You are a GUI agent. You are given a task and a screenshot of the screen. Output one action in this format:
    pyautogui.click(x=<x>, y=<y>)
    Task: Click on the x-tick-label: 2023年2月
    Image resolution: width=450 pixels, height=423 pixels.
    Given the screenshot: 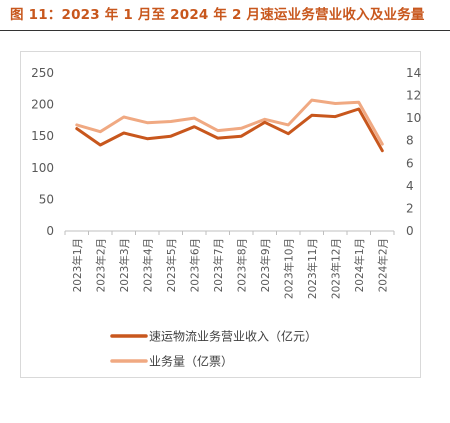 What is the action you would take?
    pyautogui.click(x=100, y=265)
    